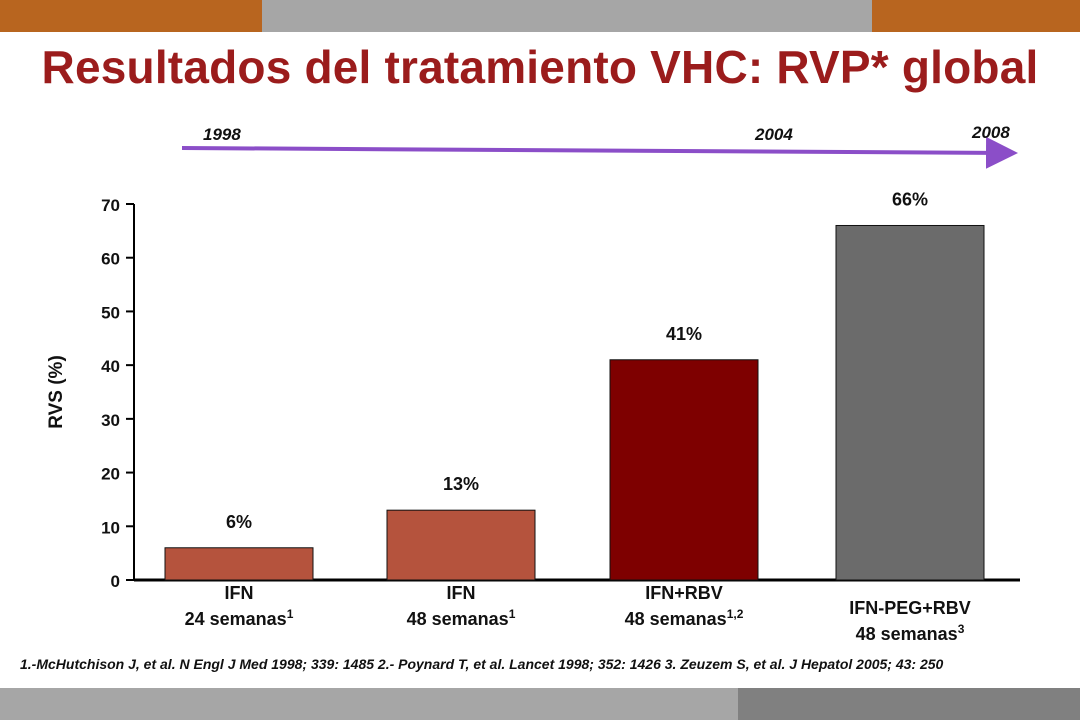 Image resolution: width=1080 pixels, height=720 pixels. I want to click on y-axis-label: RVS (%), so click(56, 392).